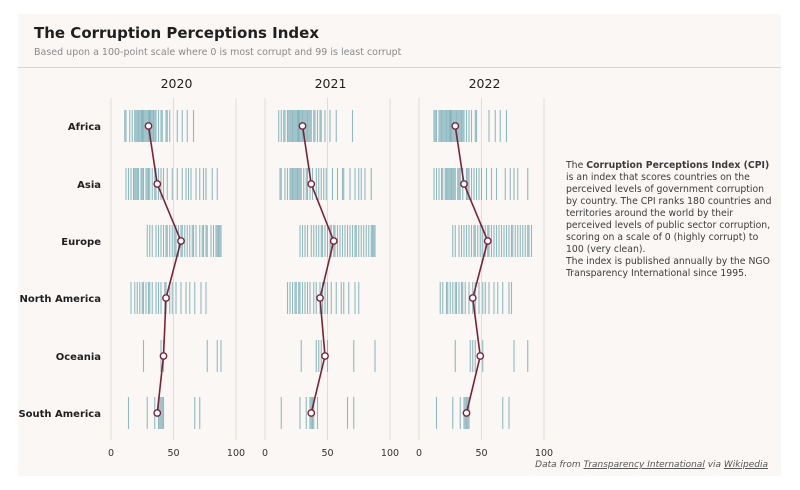 Image resolution: width=800 pixels, height=490 pixels. What do you see at coordinates (59, 414) in the screenshot?
I see `region-label: South America` at bounding box center [59, 414].